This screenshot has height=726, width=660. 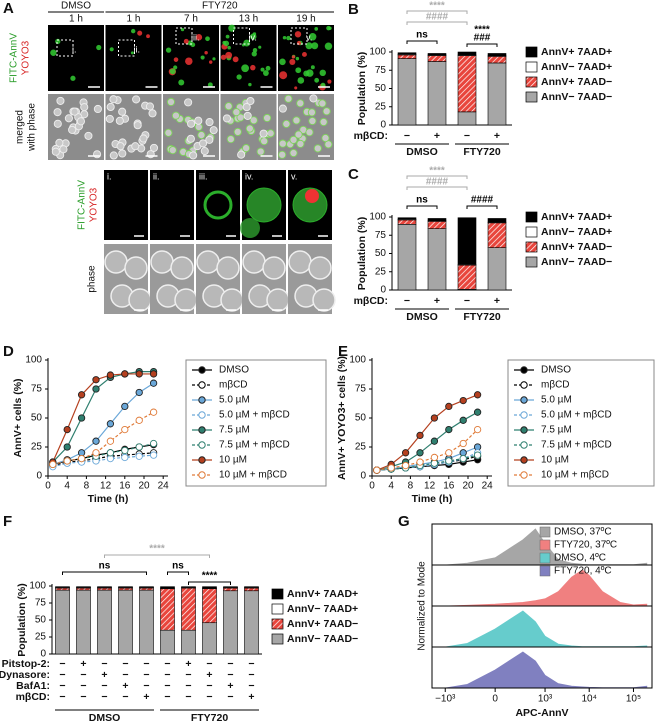 I want to click on x-tick-label: 10⁵, so click(x=633, y=699).